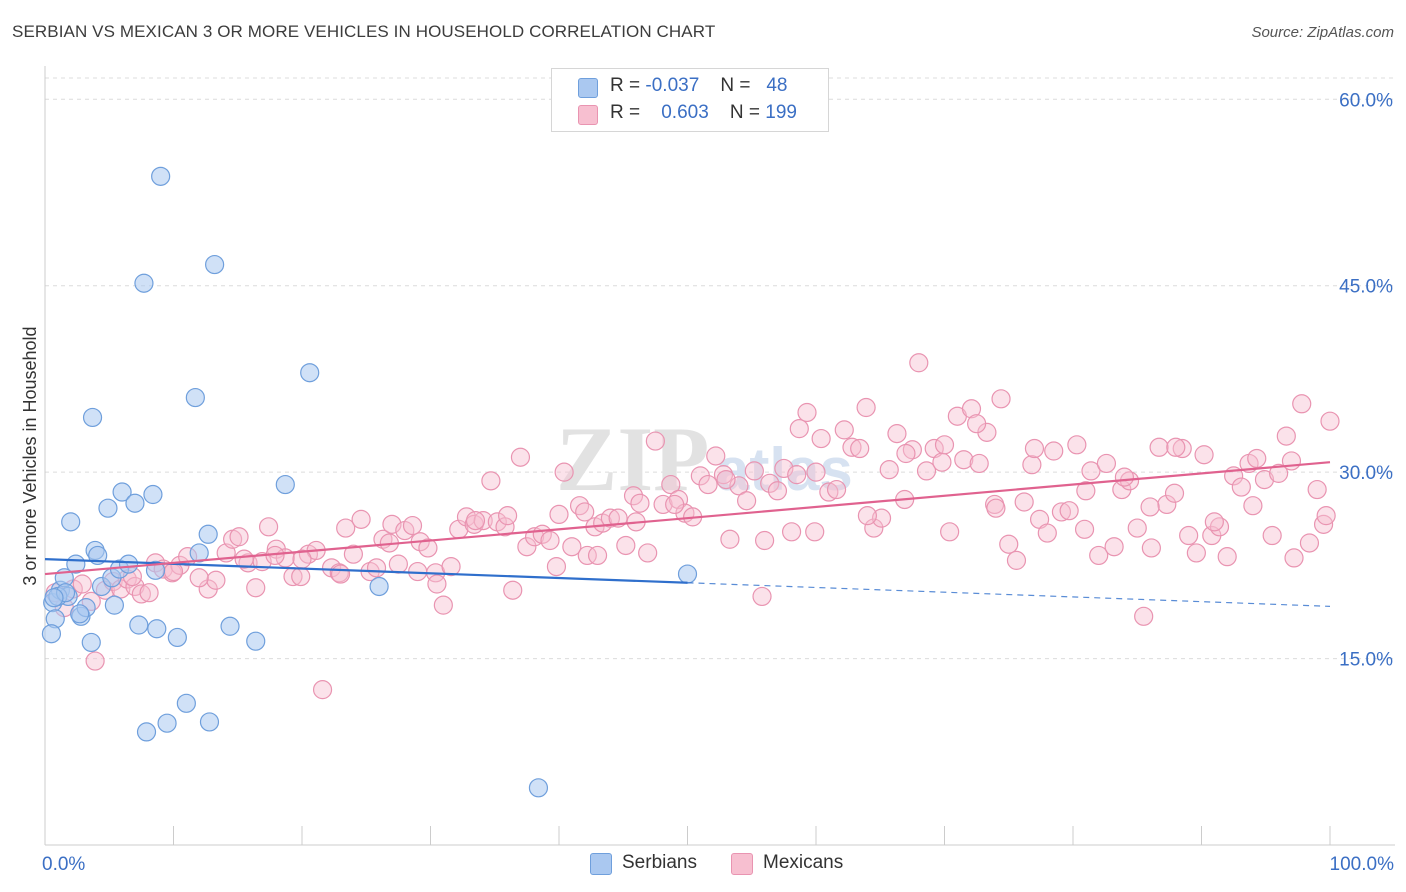 Image resolution: width=1406 pixels, height=892 pixels. I want to click on mexicans-legend-swatch, so click(742, 864).